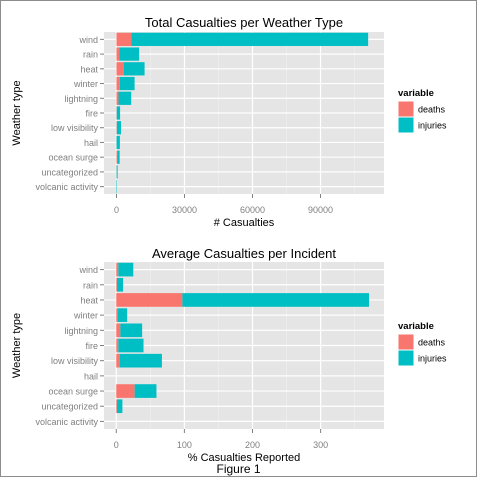 The image size is (477, 477). I want to click on chart-title: Total Casualties per Weather Type, so click(244, 22).